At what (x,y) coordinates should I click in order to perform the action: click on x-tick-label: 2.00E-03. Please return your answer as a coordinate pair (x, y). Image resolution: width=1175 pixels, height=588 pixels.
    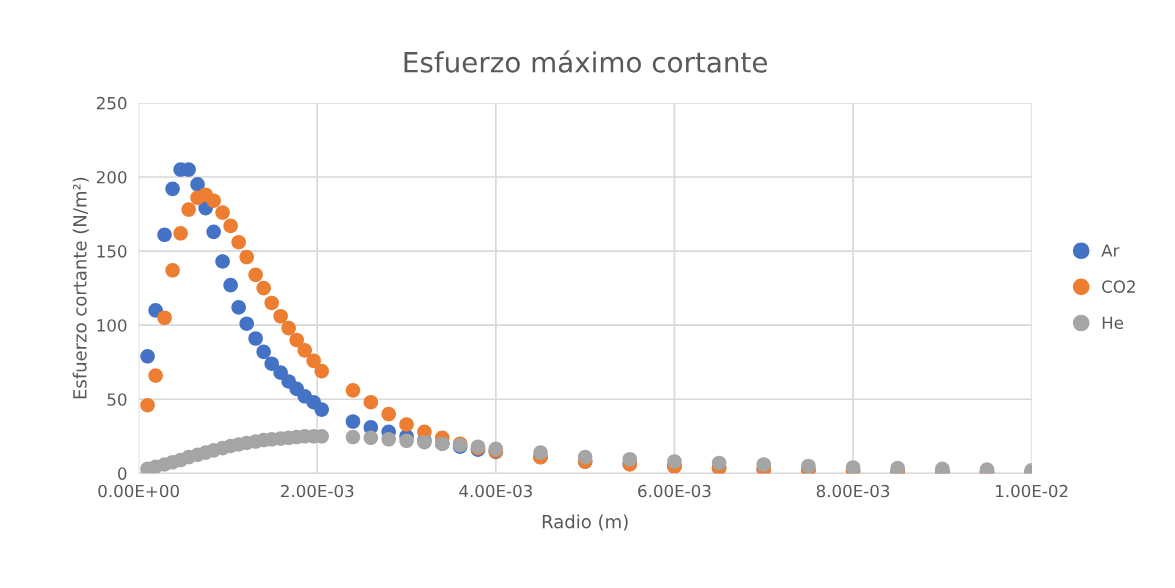
    Looking at the image, I should click on (317, 491).